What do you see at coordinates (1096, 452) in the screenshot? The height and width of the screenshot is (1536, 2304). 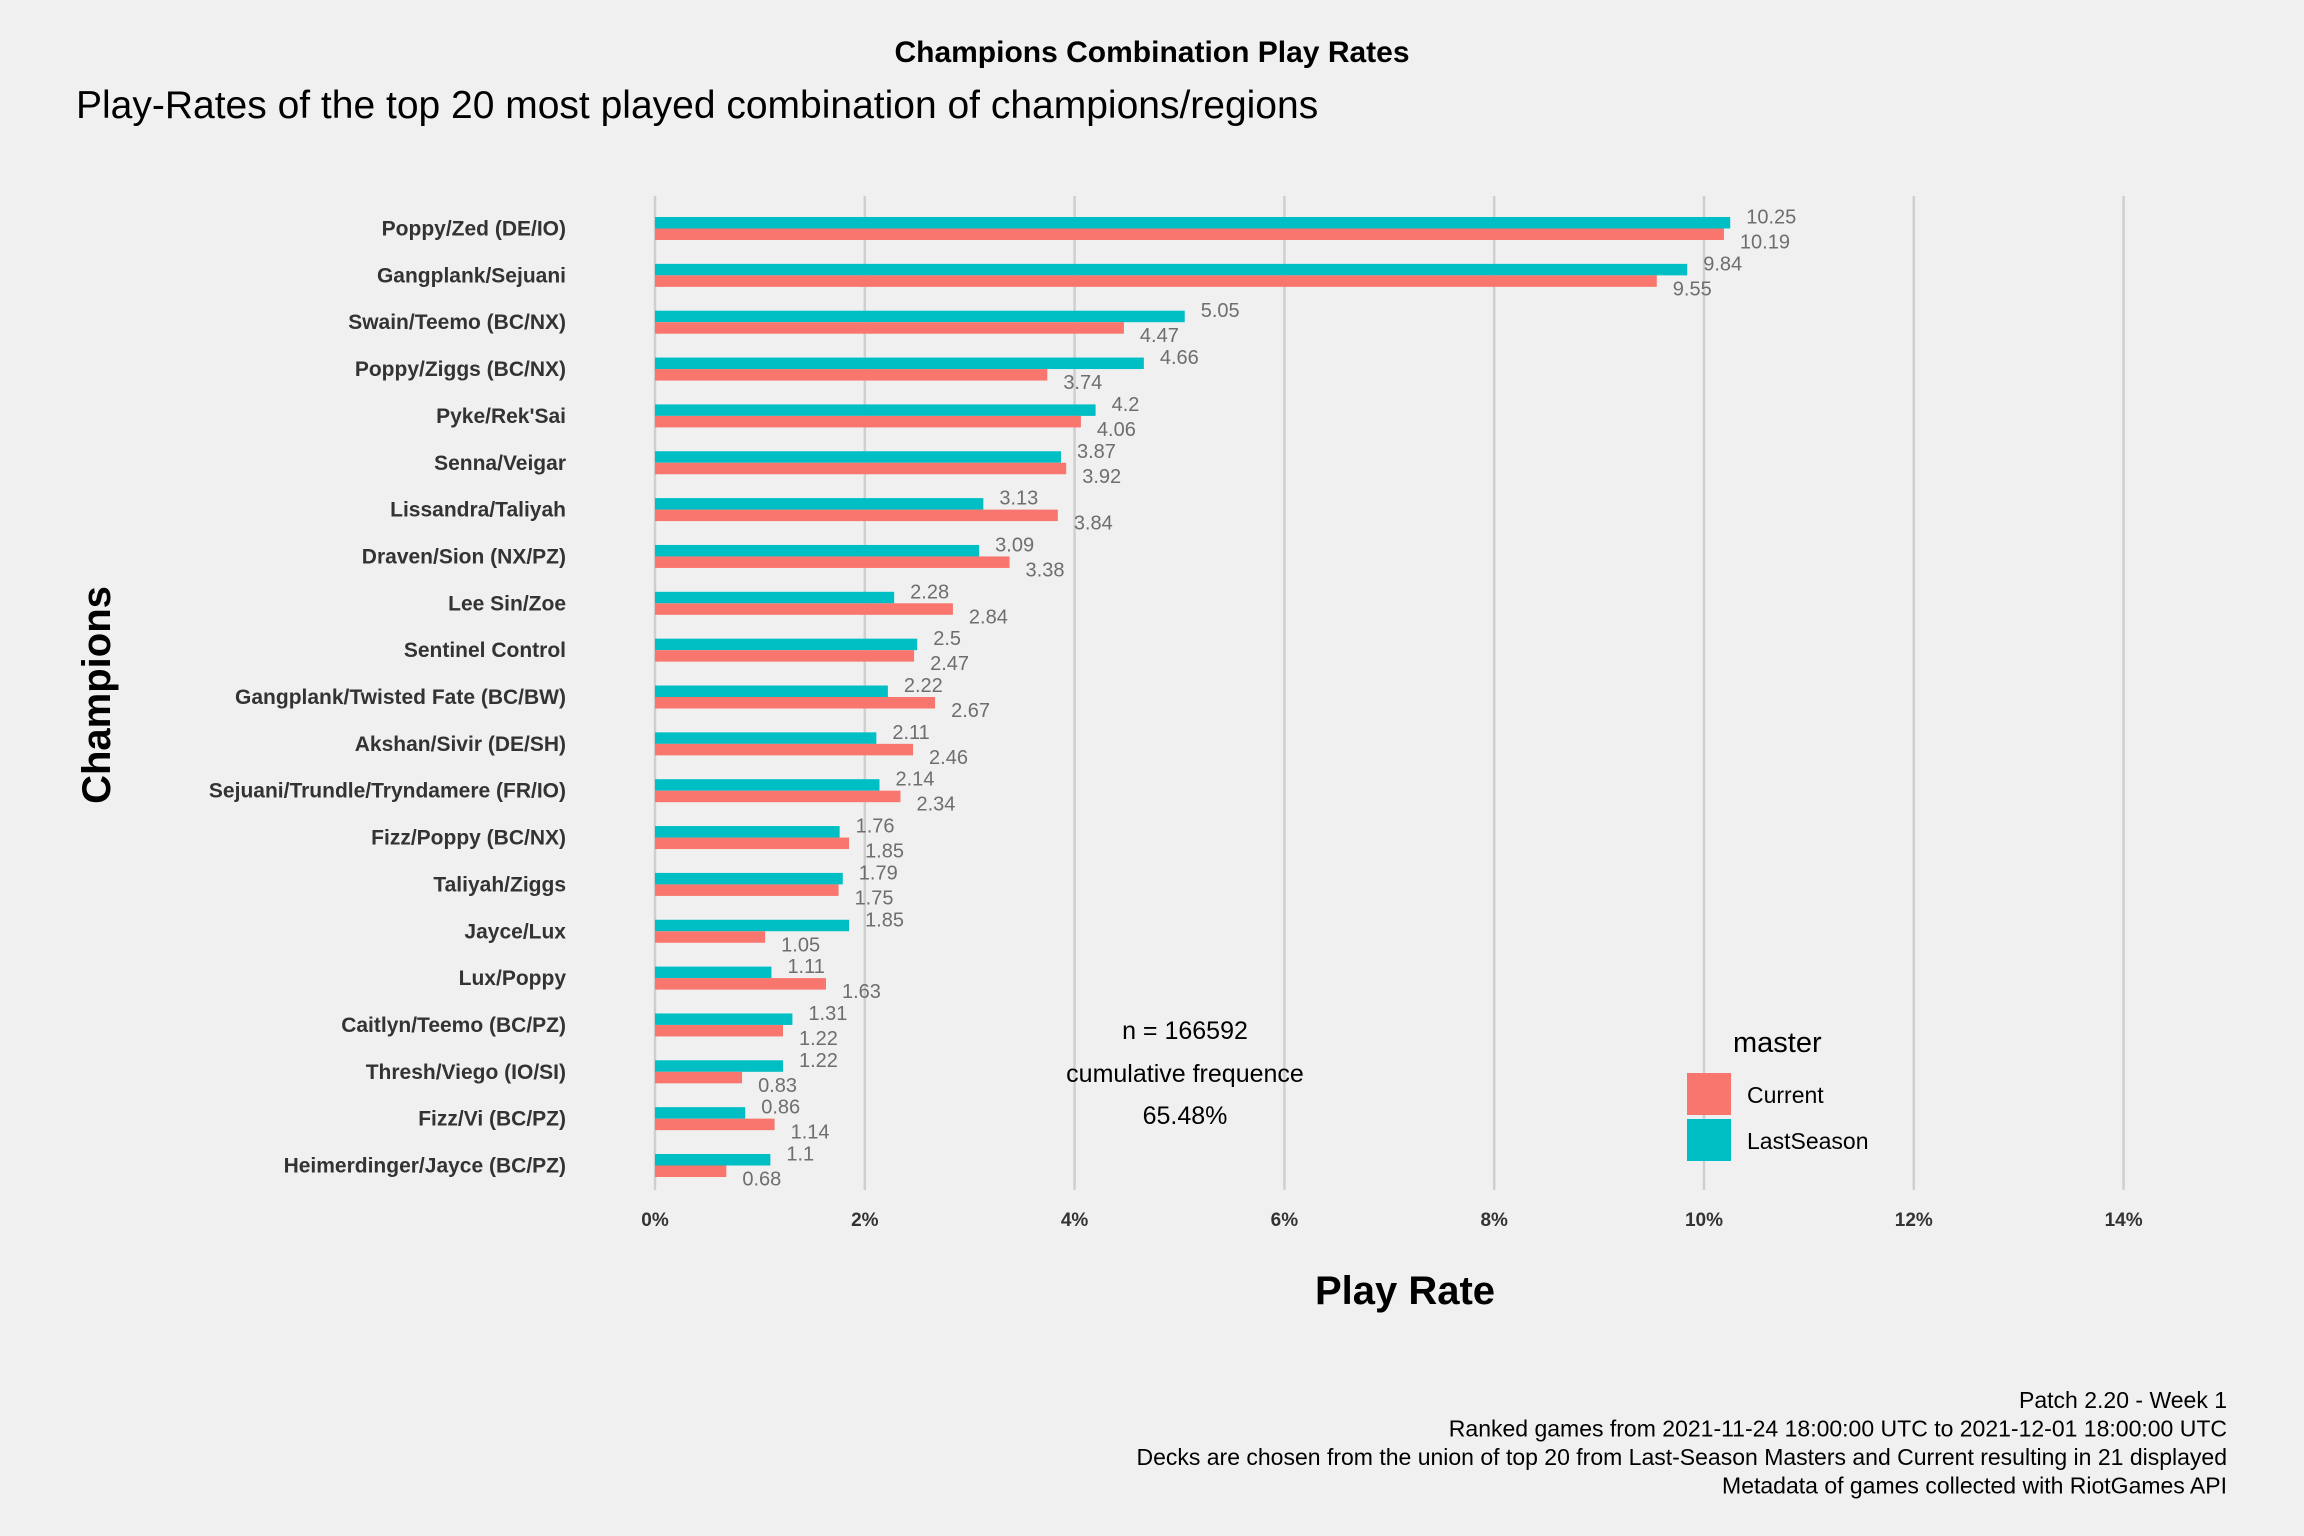 I see `data-label-lastseason: 3.87` at bounding box center [1096, 452].